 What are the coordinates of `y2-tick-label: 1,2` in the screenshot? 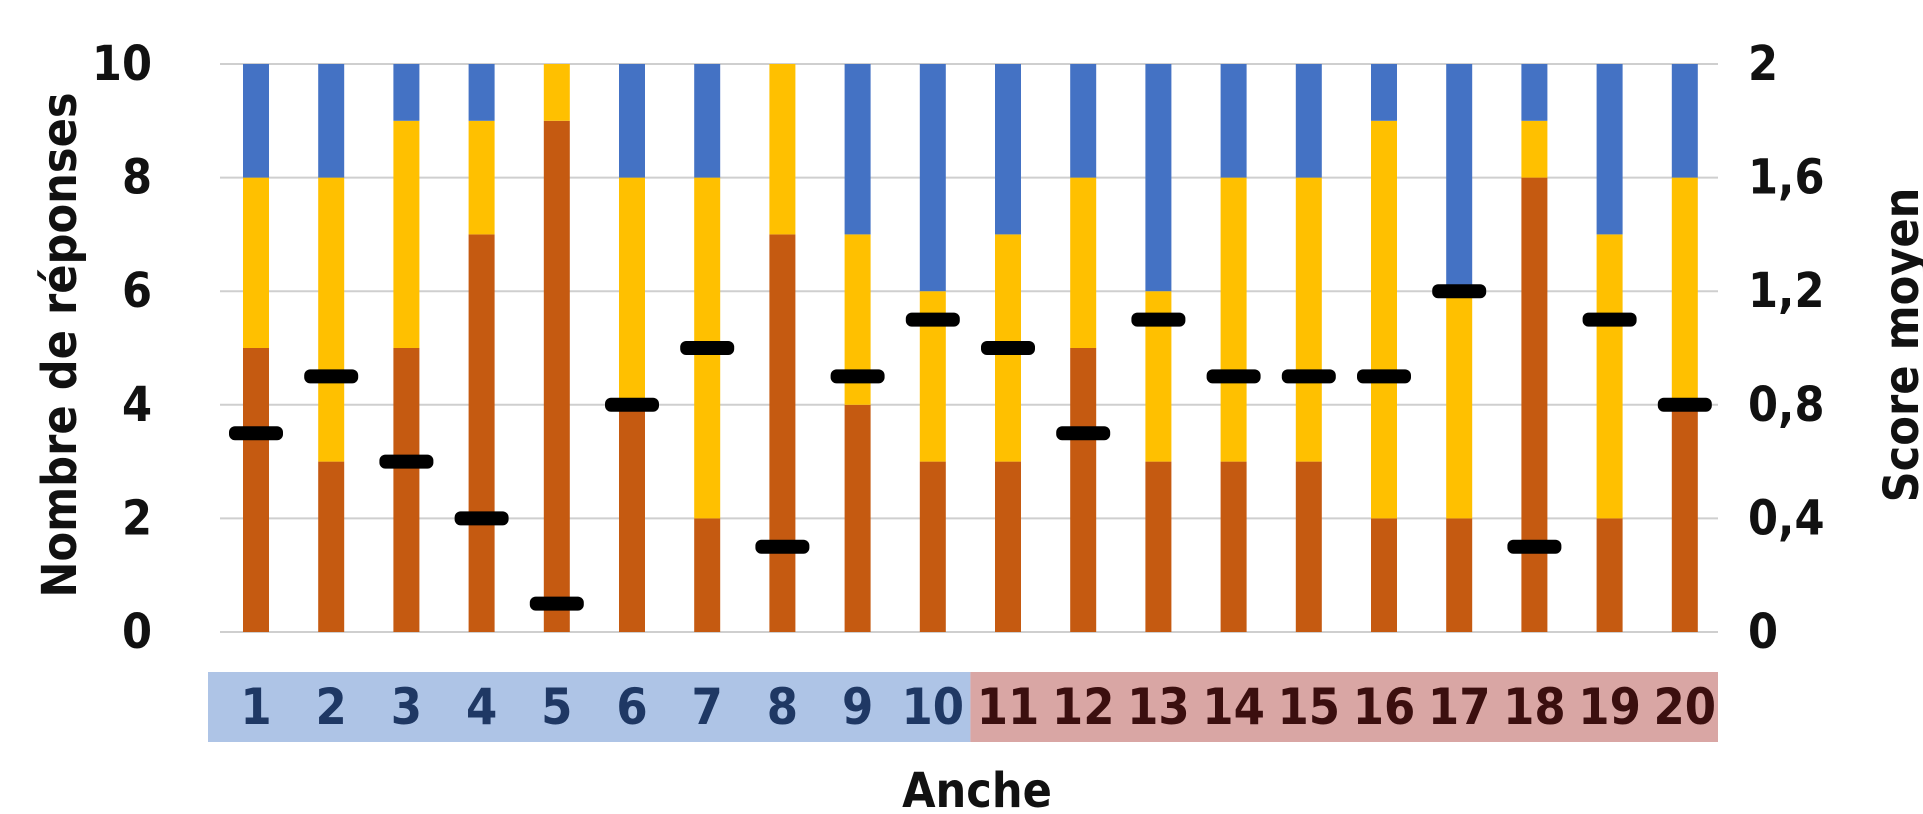 It's located at (1786, 291).